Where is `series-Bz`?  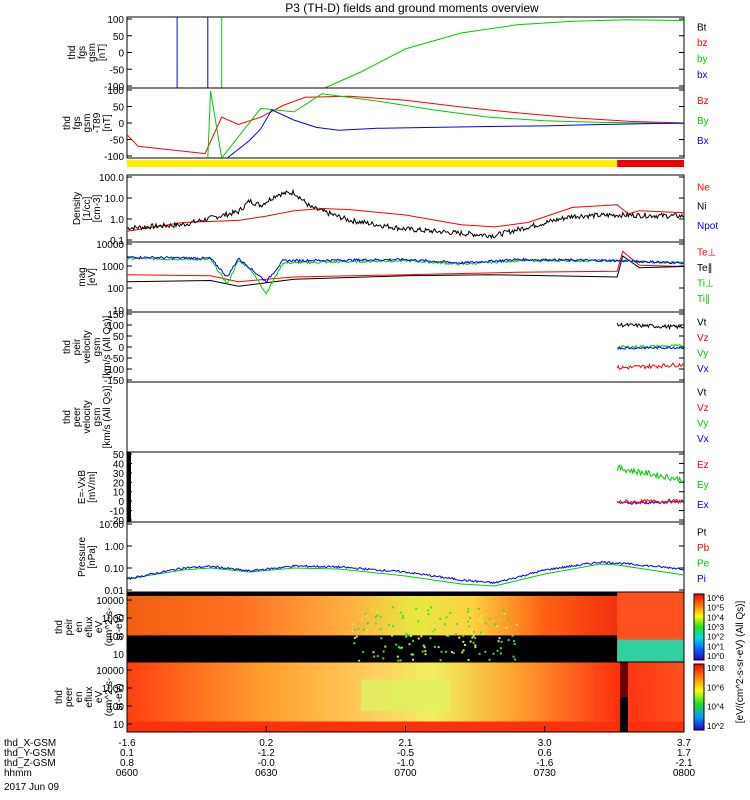 series-Bz is located at coordinates (405, 125).